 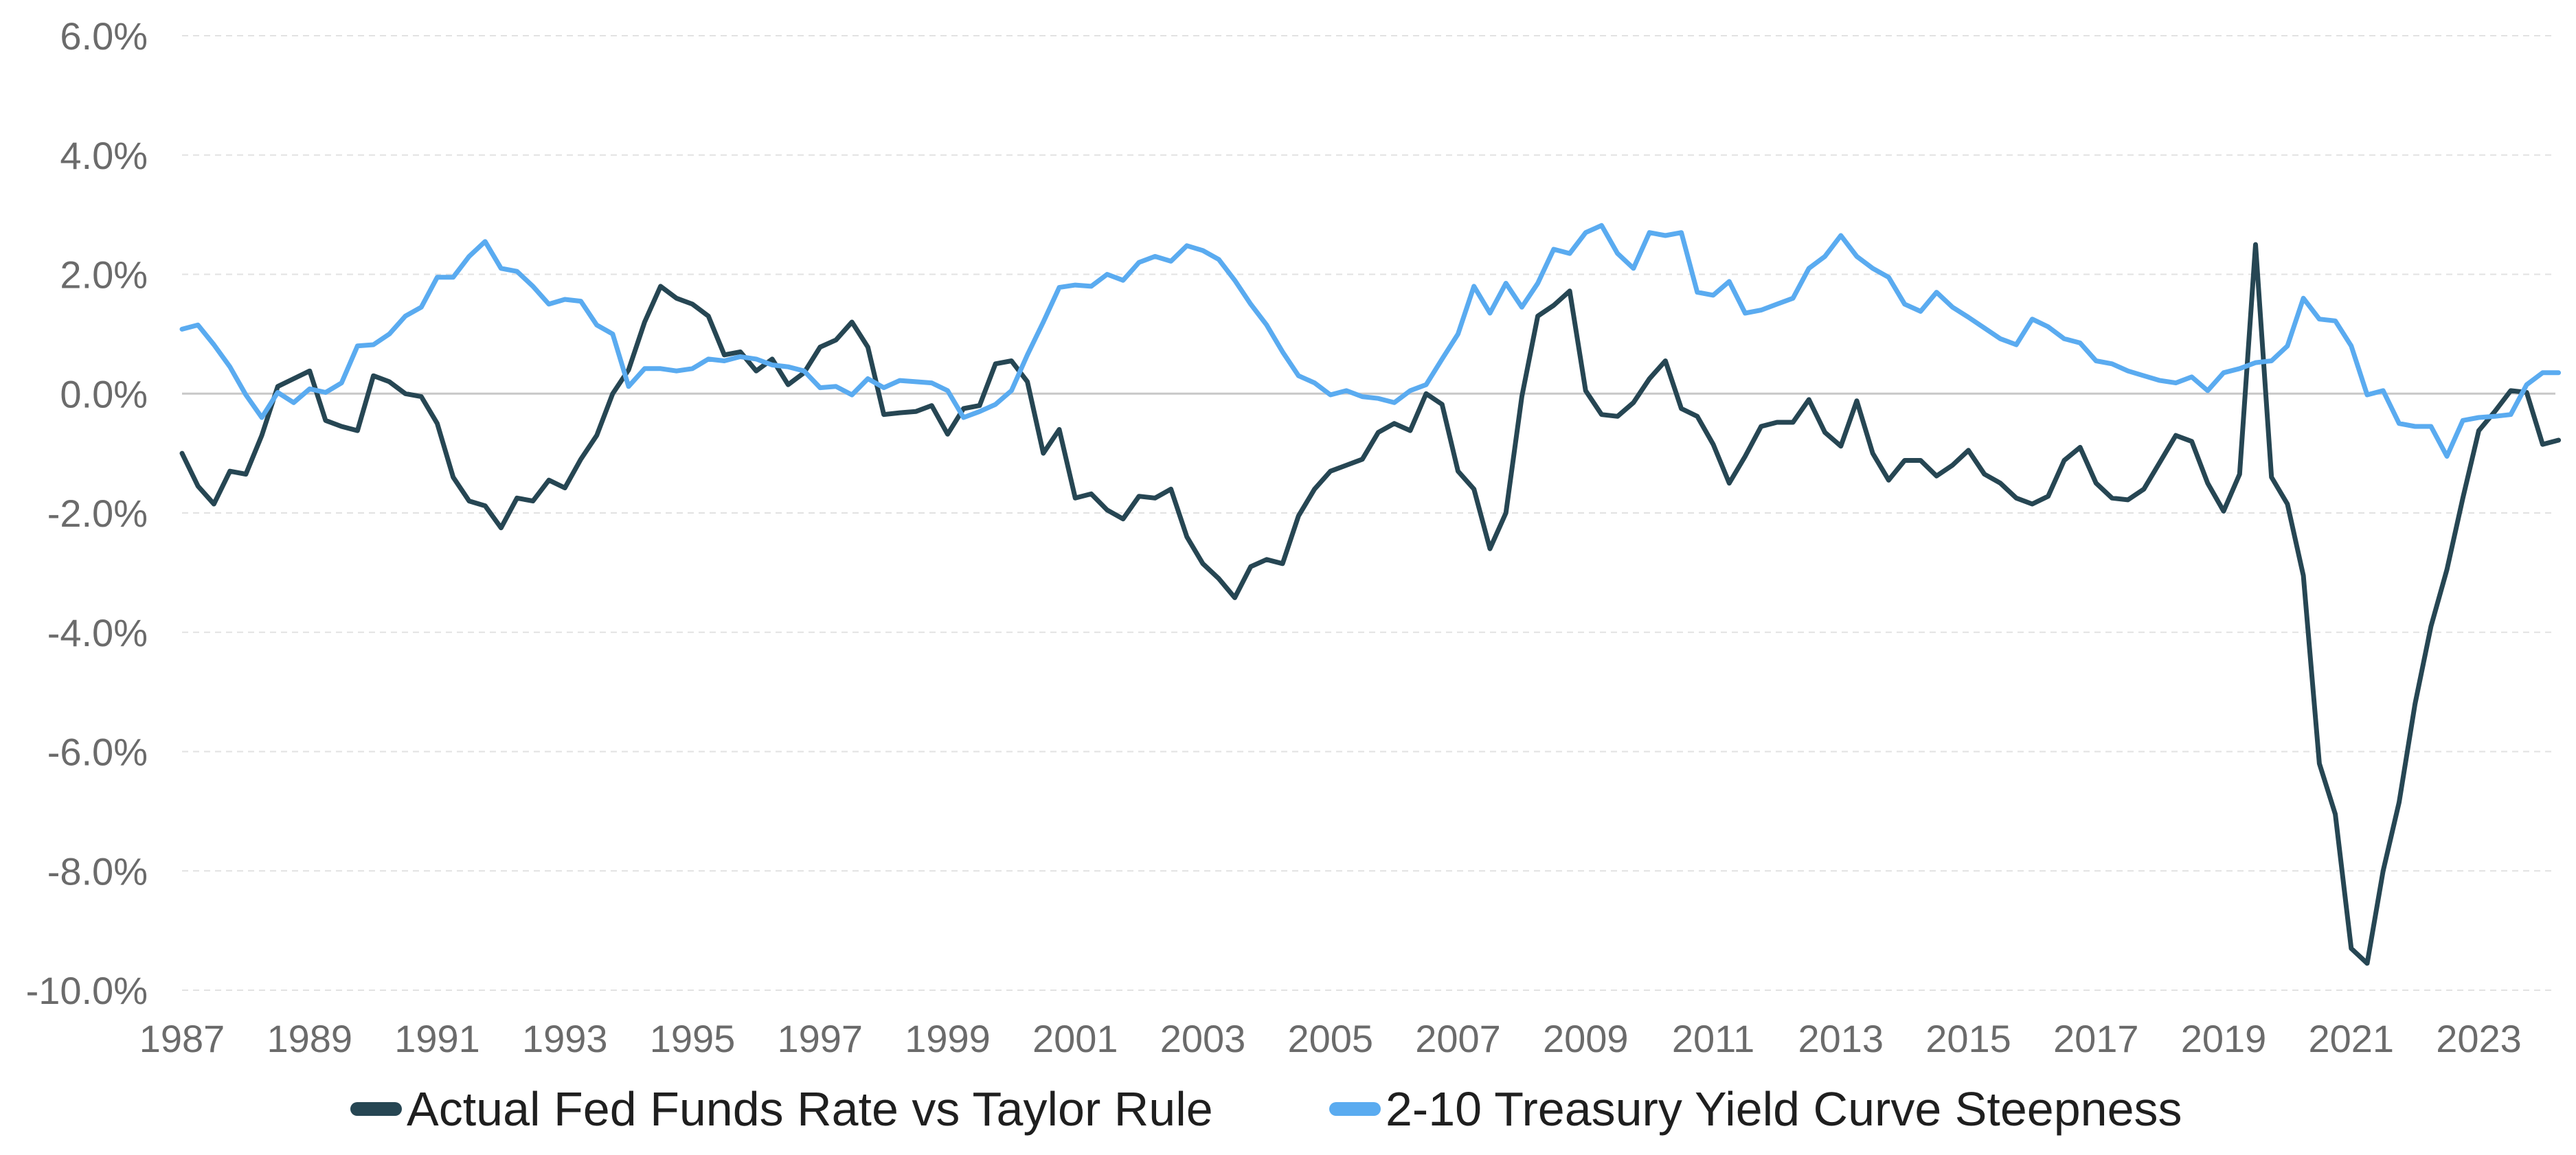 What do you see at coordinates (1784, 1109) in the screenshot?
I see `legend-label-yield-curve-steepness: 2-10 Treasury Yield Curve Steepness` at bounding box center [1784, 1109].